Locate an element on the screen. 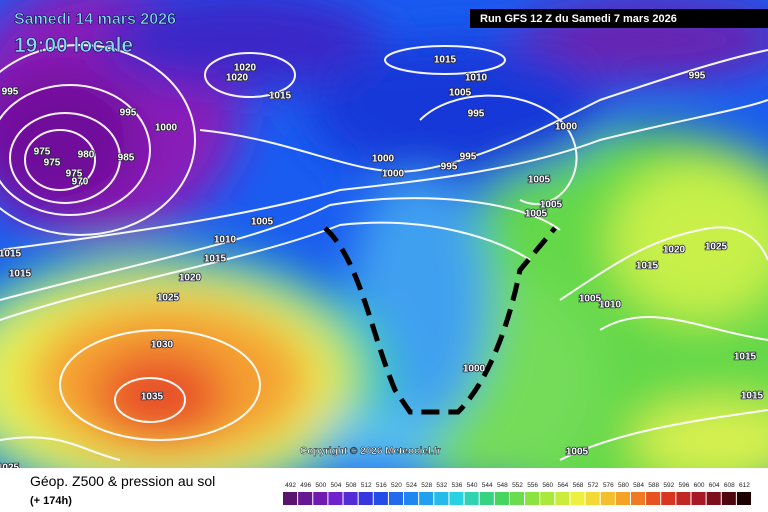 The width and height of the screenshot is (768, 512). run-info: Run GFS 12 Z du Samedi 7 mars 2026 is located at coordinates (578, 19).